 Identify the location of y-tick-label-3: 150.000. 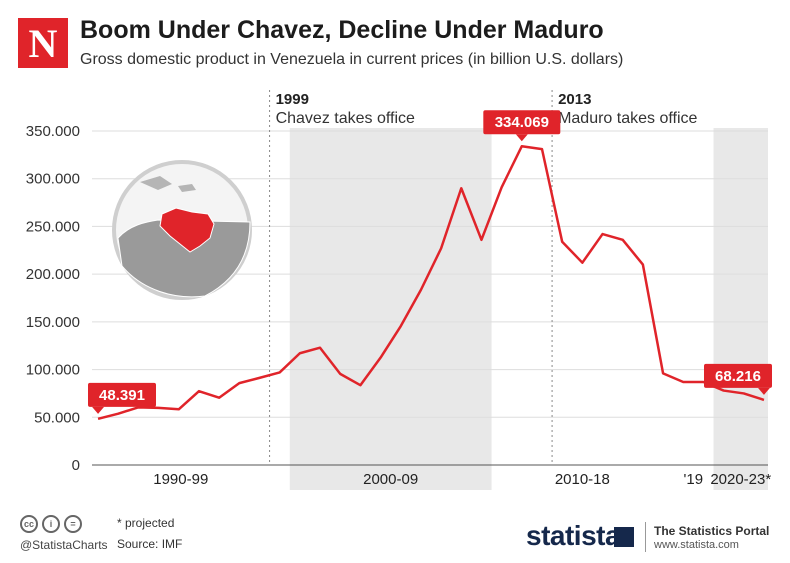
(53, 322).